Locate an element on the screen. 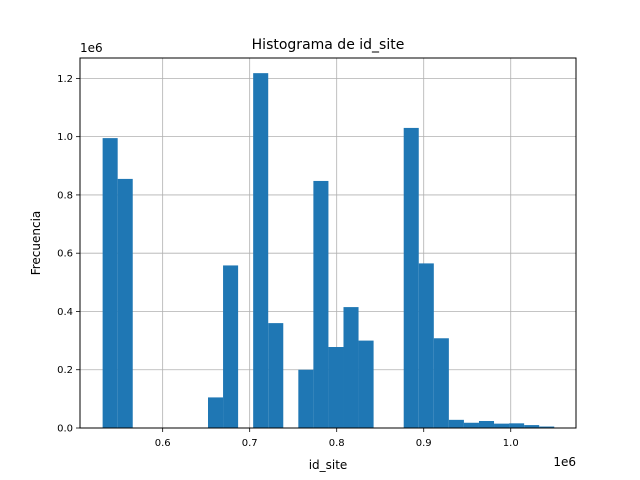  y-tick-label-0: 0.0 is located at coordinates (65, 429).